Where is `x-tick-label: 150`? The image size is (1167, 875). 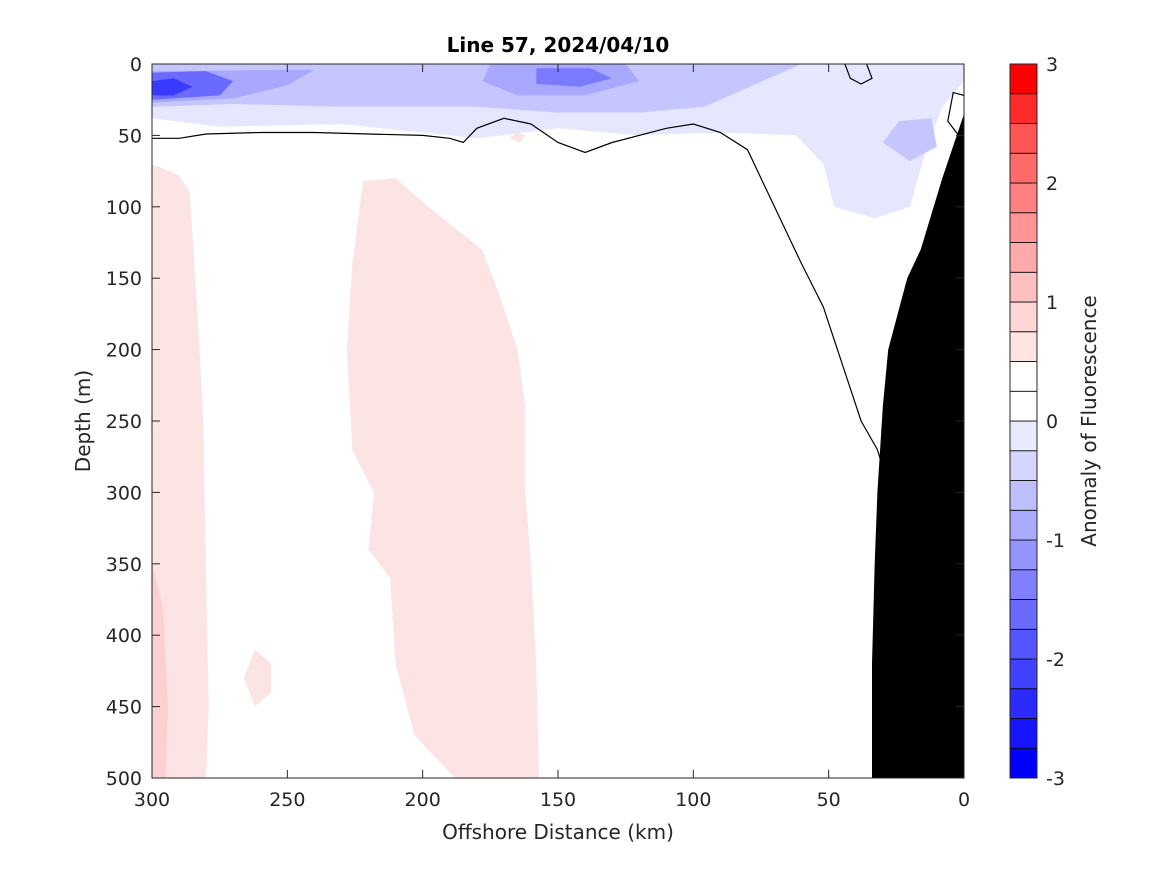
x-tick-label: 150 is located at coordinates (558, 800).